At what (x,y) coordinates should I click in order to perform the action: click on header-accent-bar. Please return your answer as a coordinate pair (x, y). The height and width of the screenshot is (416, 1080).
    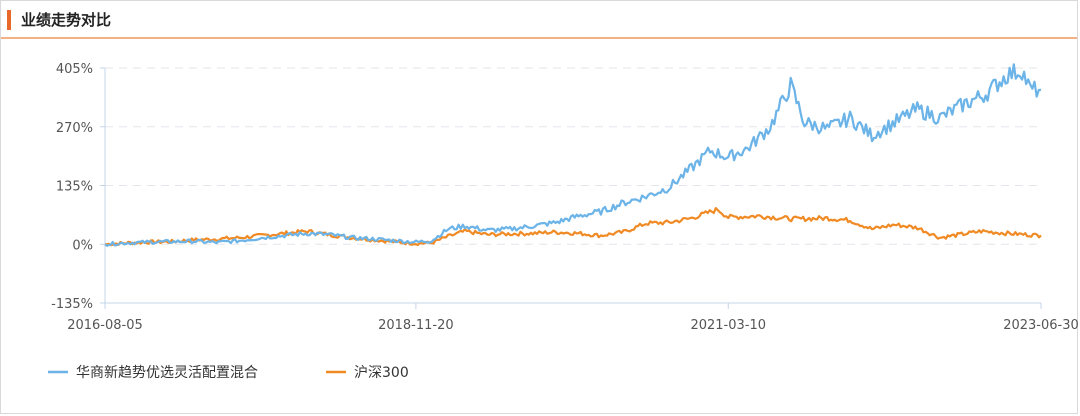
    Looking at the image, I should click on (9, 20).